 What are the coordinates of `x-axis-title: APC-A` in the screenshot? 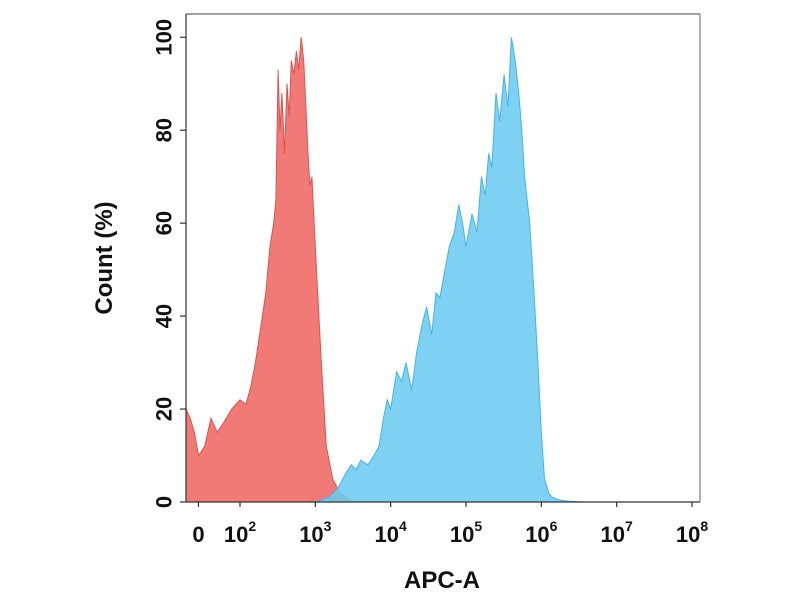 It's located at (442, 580).